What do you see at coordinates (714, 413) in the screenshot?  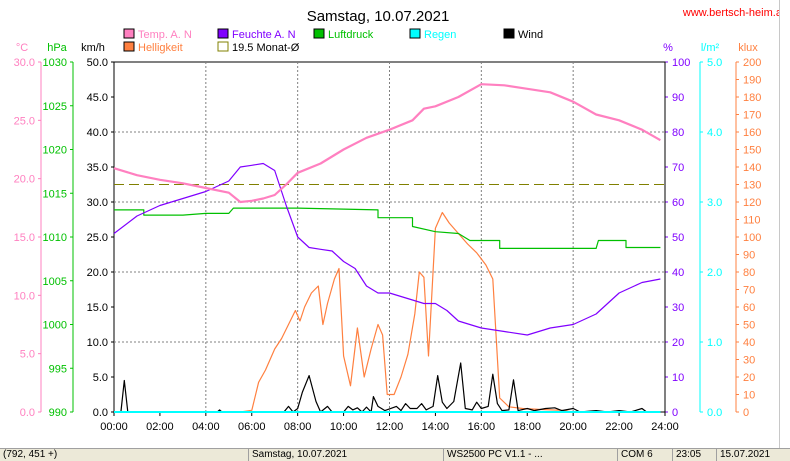 I see `rain-tick-label: 0.0` at bounding box center [714, 413].